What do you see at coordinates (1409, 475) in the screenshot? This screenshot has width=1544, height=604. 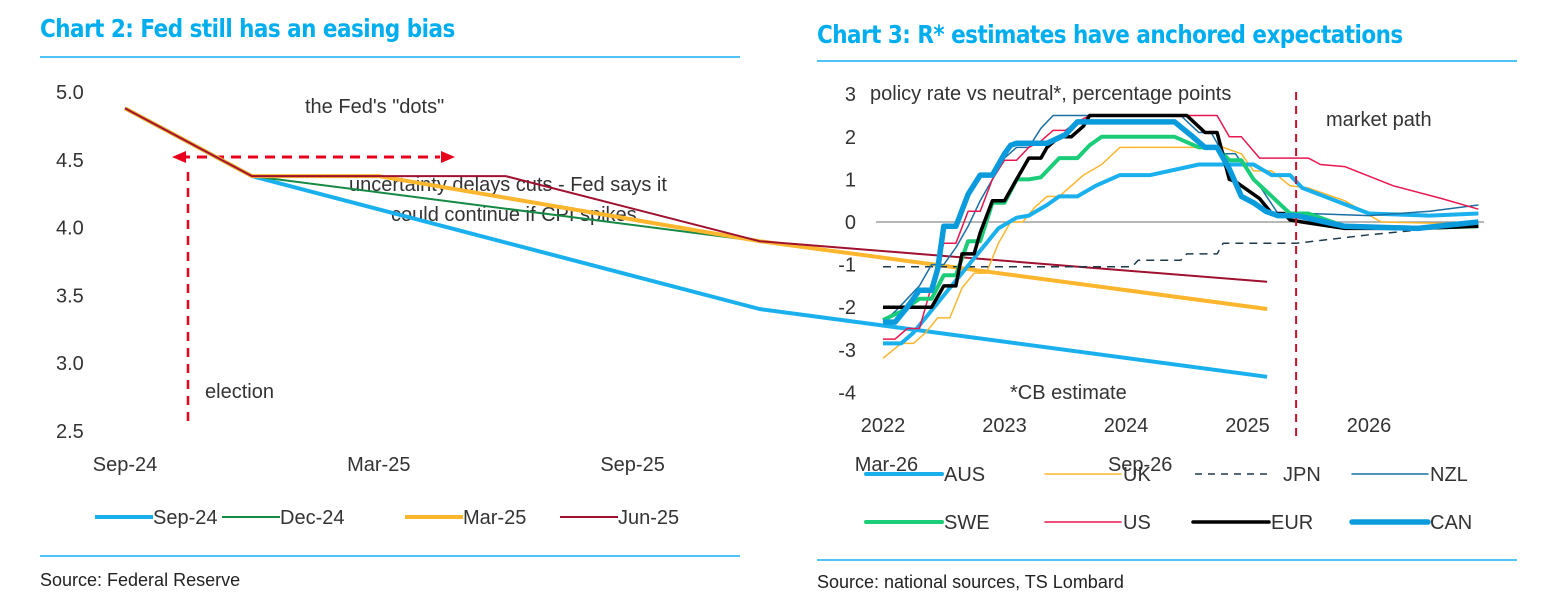 I see `chart3-legend-item: NZL` at bounding box center [1409, 475].